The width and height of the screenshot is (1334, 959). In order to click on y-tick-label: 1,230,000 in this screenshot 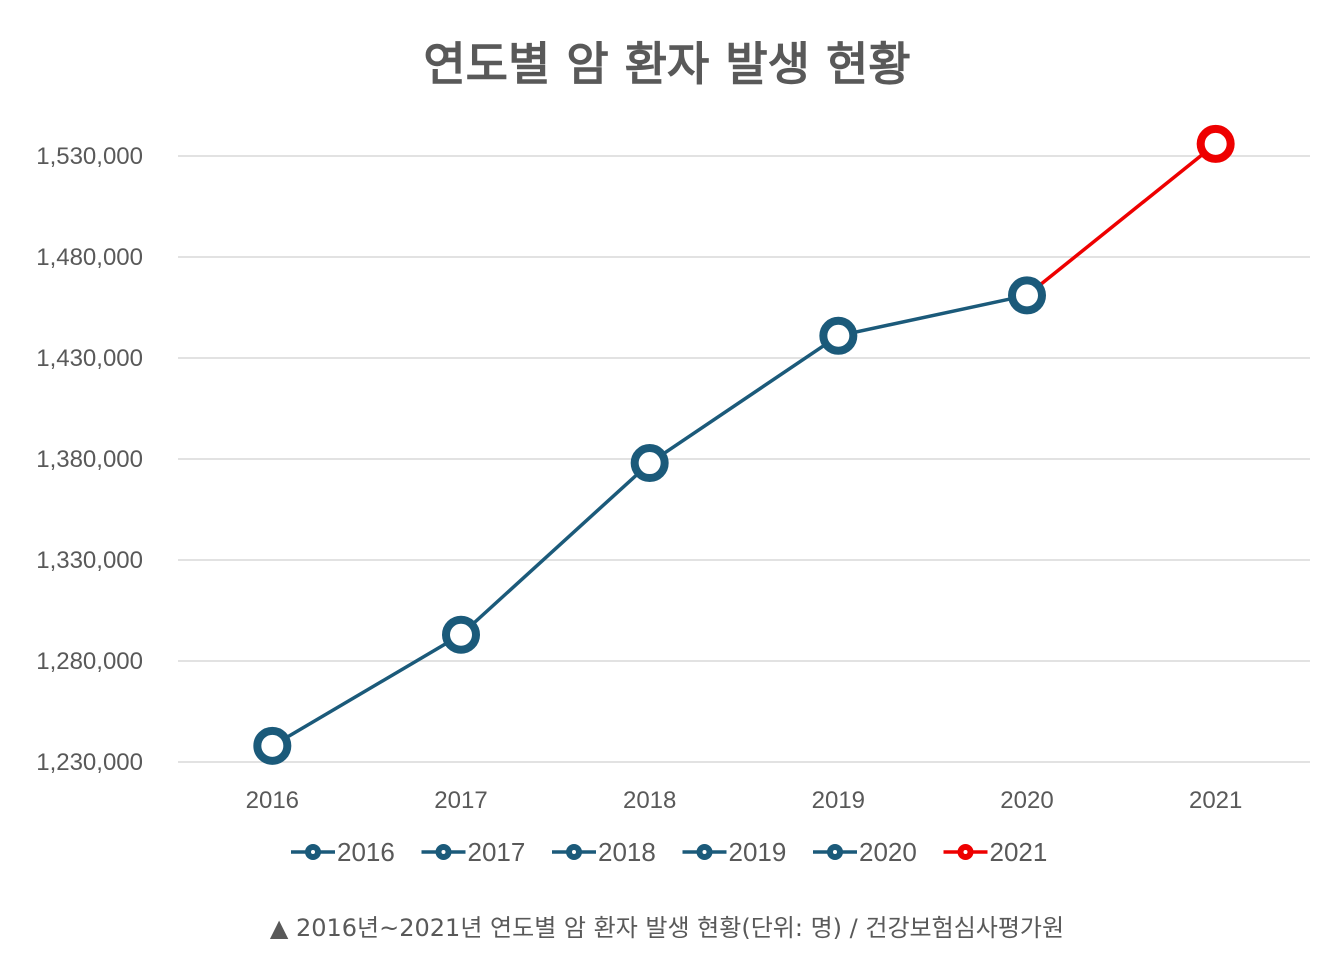, I will do `click(89, 762)`.